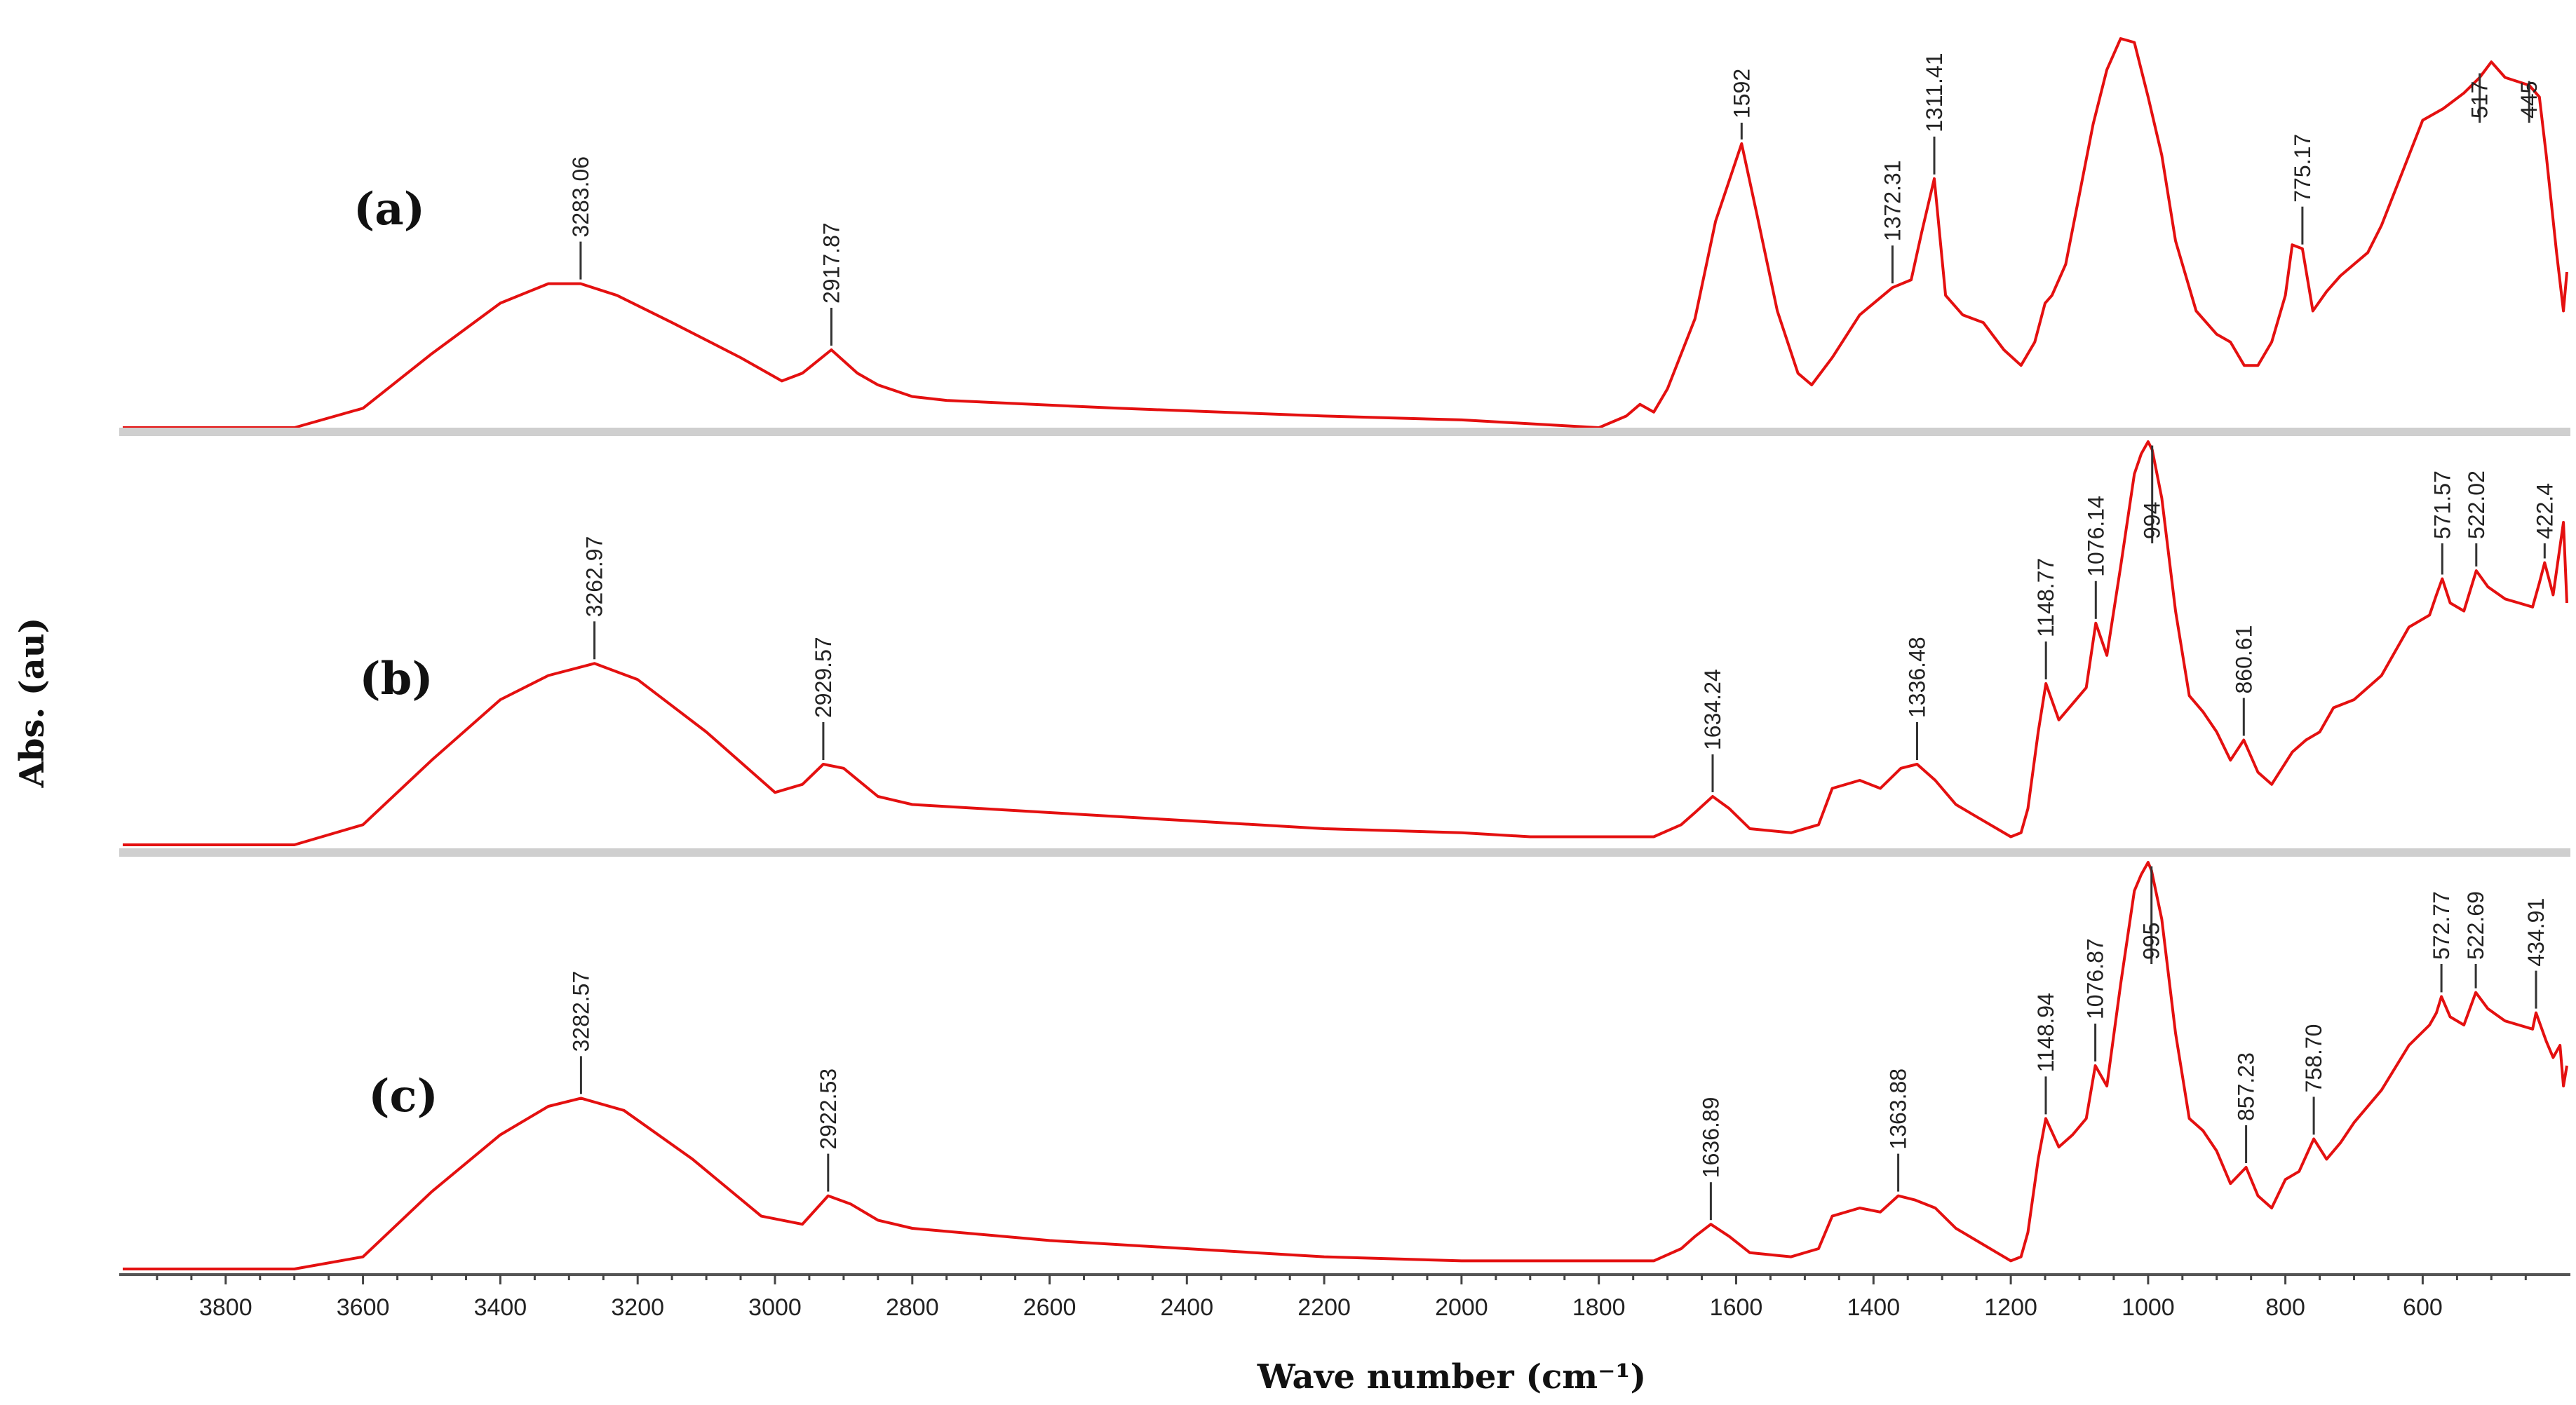  Describe the element at coordinates (2285, 1308) in the screenshot. I see `x-tick-label: 800` at that location.